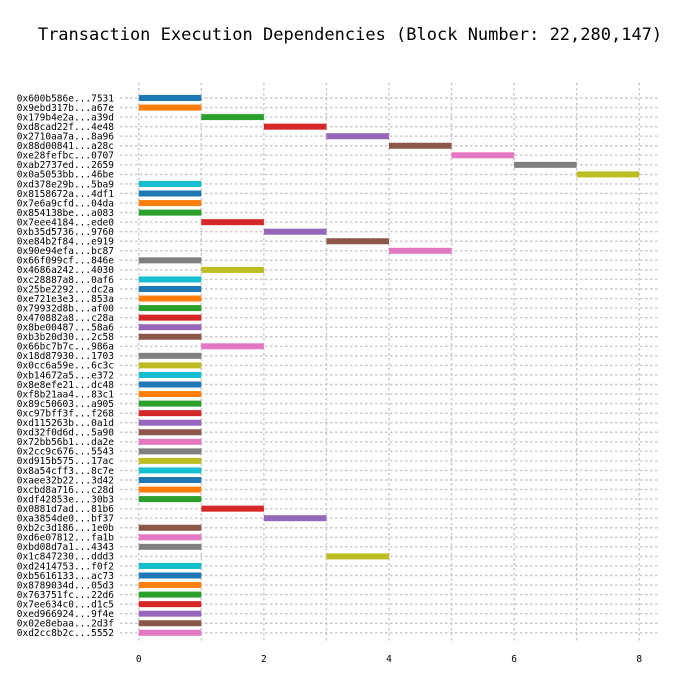 The height and width of the screenshot is (689, 700). What do you see at coordinates (139, 659) in the screenshot?
I see `x-tick-label: 0` at bounding box center [139, 659].